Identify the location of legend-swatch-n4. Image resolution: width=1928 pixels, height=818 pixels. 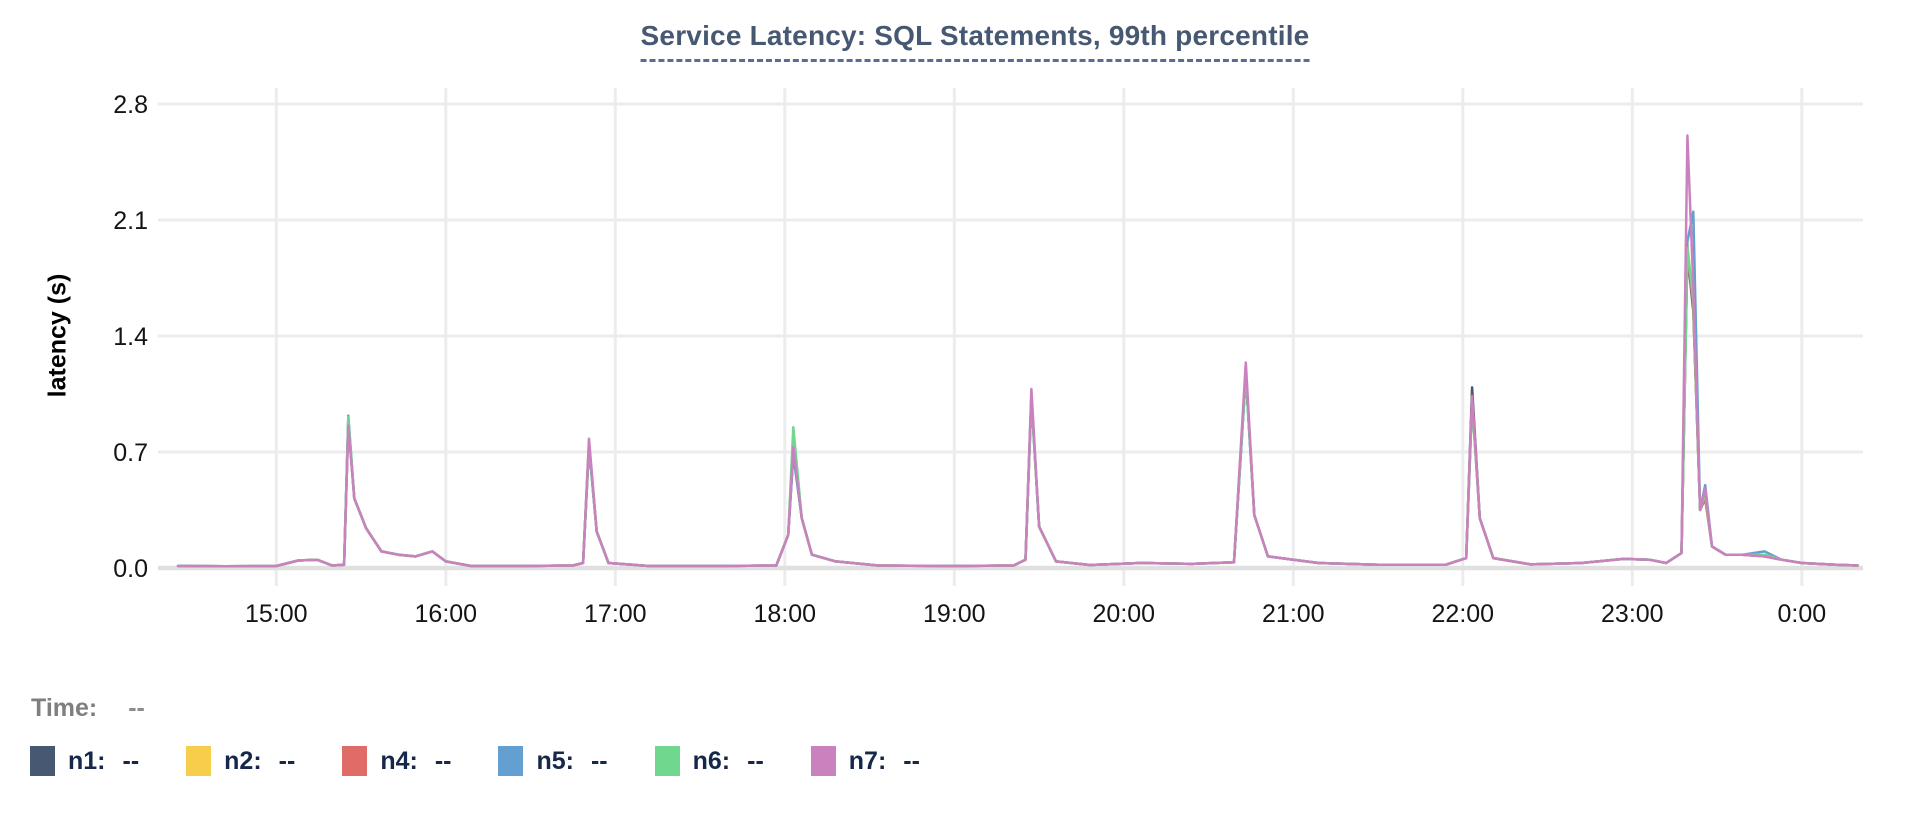
(355, 761).